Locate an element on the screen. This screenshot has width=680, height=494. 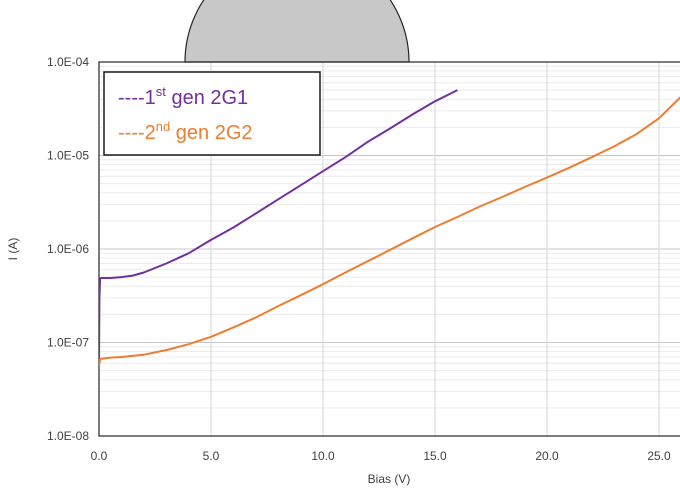
legend-entry-series-2: ----2nd gen 2G2 is located at coordinates (185, 131).